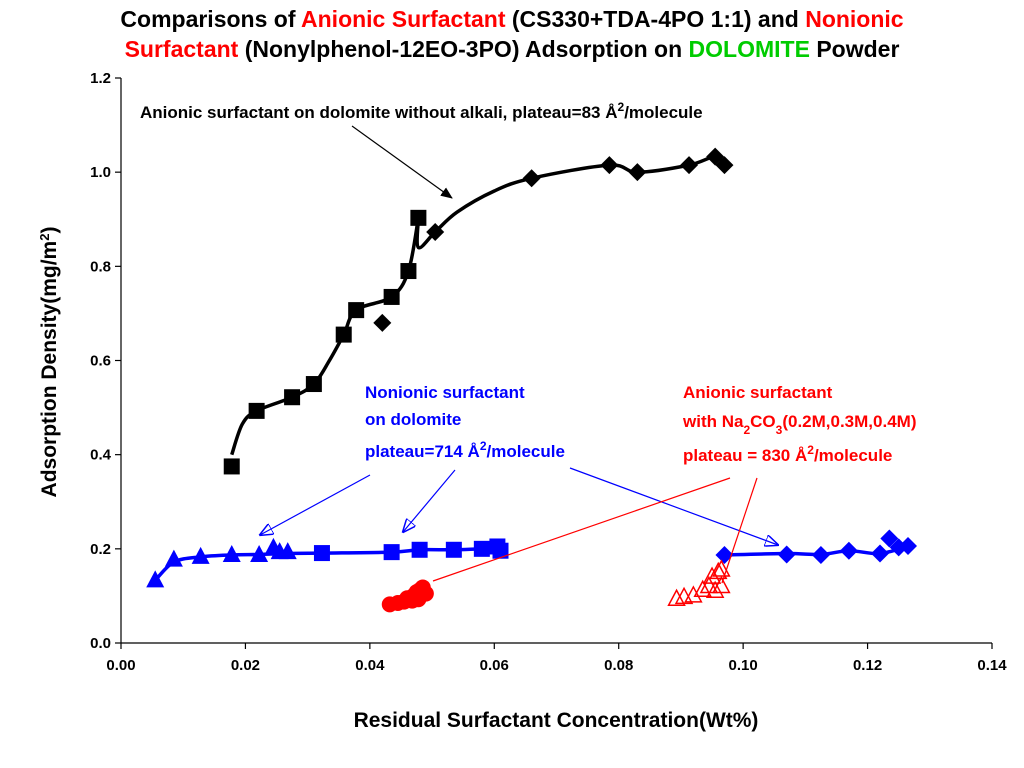 This screenshot has height=768, width=1024. I want to click on arrow-anionic-alkali-left, so click(581, 529).